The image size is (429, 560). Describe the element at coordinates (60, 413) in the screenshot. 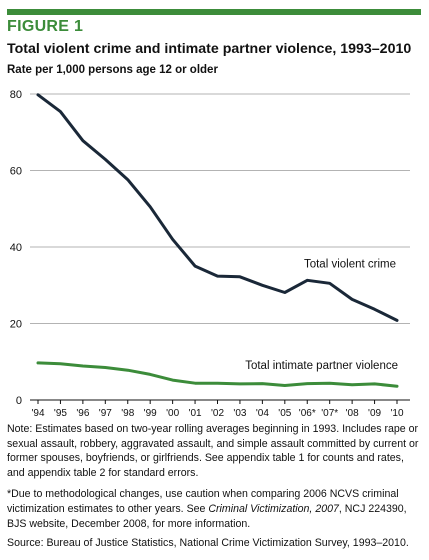

I see `x-tick-label: '95` at that location.